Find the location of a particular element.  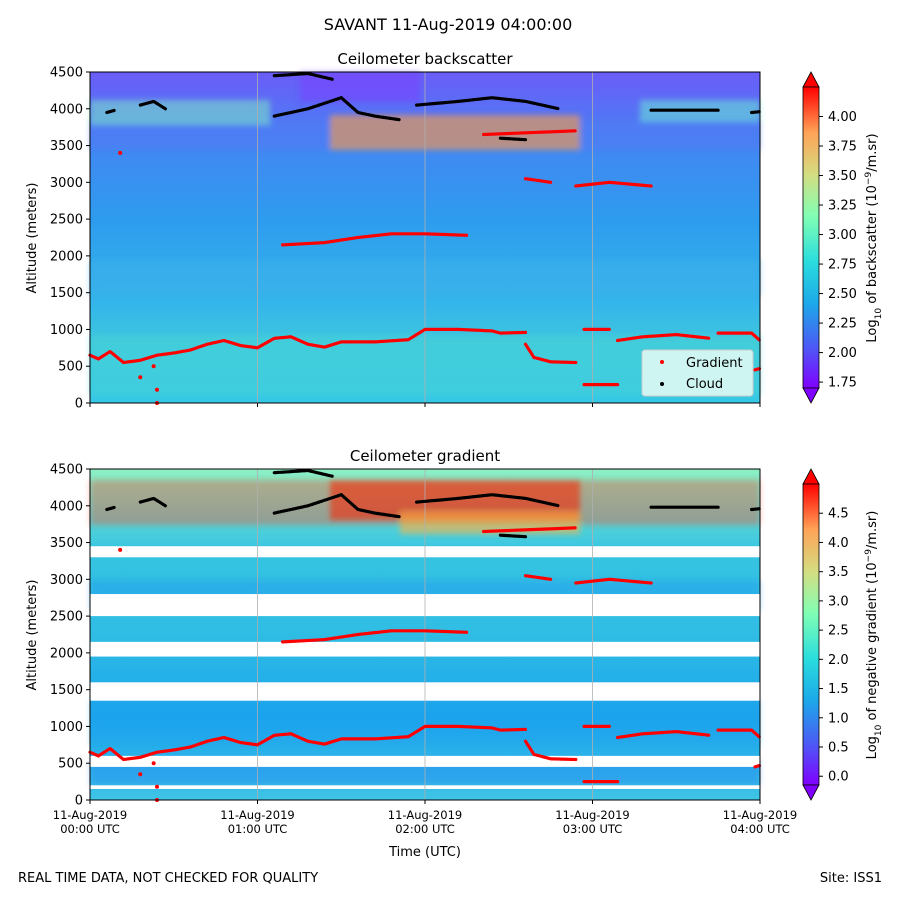

cb-tick-label-9: 4.00 is located at coordinates (842, 117).